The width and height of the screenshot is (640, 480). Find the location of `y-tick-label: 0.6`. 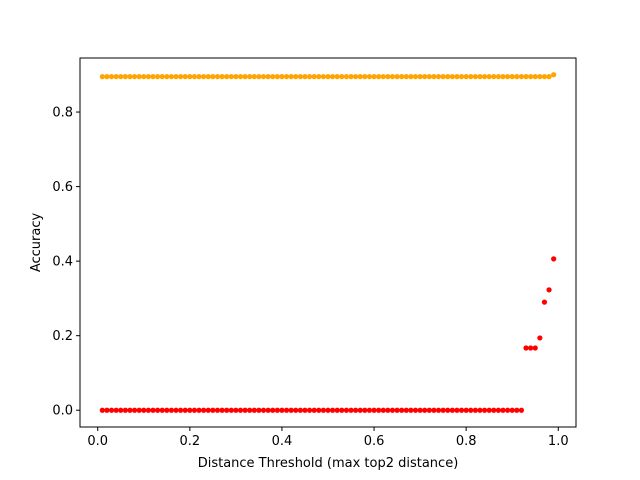

y-tick-label: 0.6 is located at coordinates (62, 187).